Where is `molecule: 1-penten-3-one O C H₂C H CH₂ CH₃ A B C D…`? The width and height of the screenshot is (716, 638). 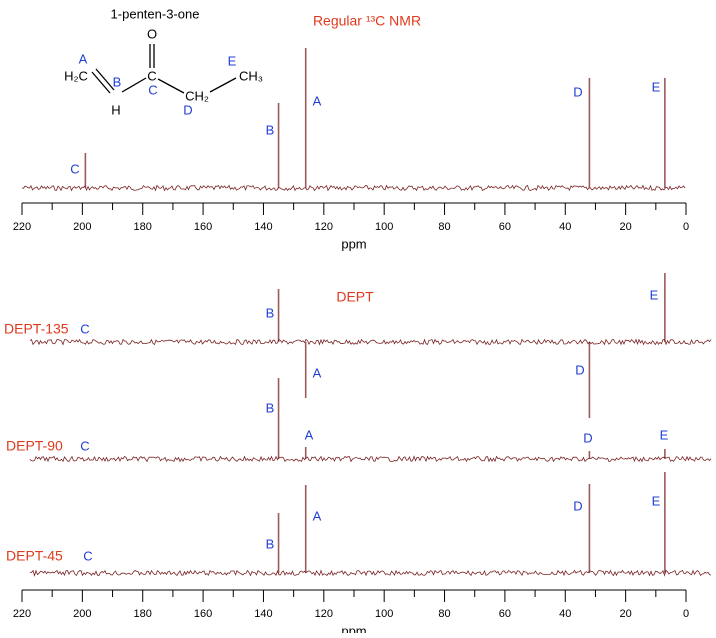 molecule: 1-penten-3-one O C H₂C H CH₂ CH₃ A B C D… is located at coordinates (163, 61).